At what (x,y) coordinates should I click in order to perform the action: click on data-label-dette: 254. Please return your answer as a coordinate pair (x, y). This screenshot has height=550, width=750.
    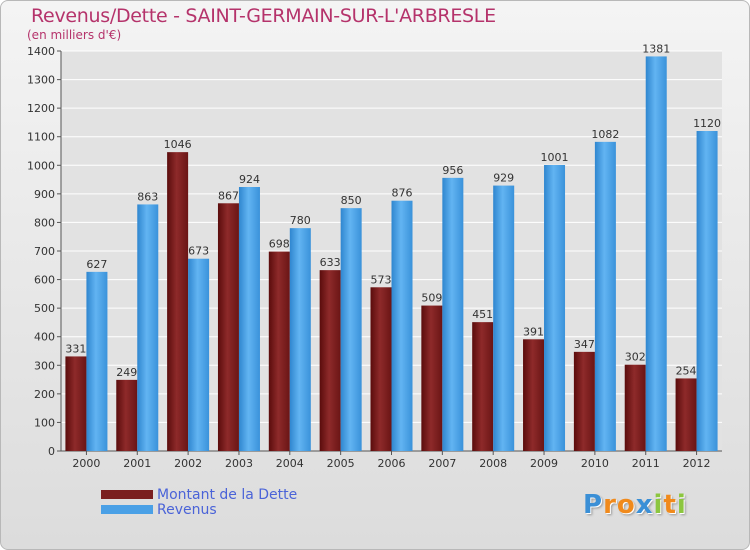
    Looking at the image, I should click on (686, 370).